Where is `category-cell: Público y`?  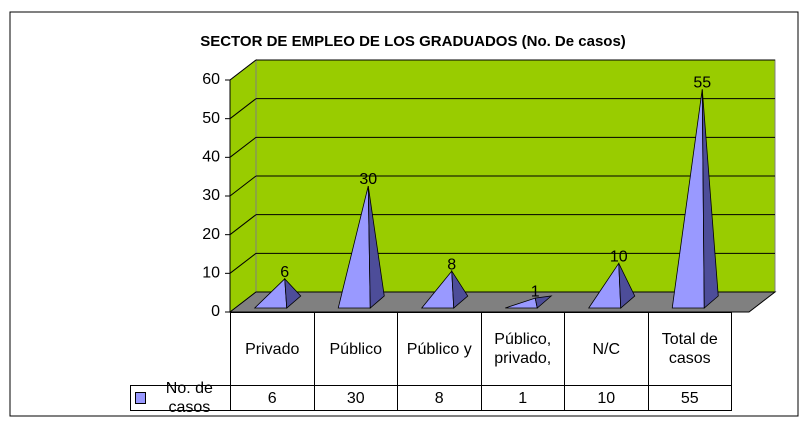
category-cell: Público y is located at coordinates (439, 349).